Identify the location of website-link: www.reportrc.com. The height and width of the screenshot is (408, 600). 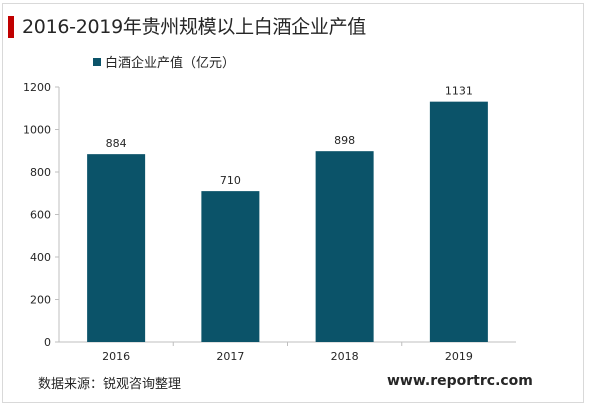
(460, 381).